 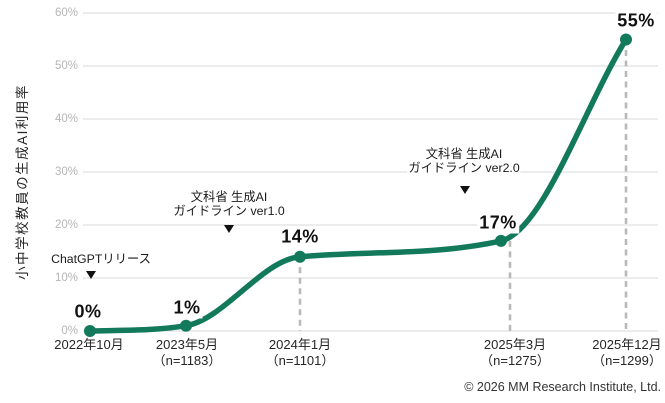 What do you see at coordinates (66, 13) in the screenshot?
I see `y-axis-tick-label: 60%` at bounding box center [66, 13].